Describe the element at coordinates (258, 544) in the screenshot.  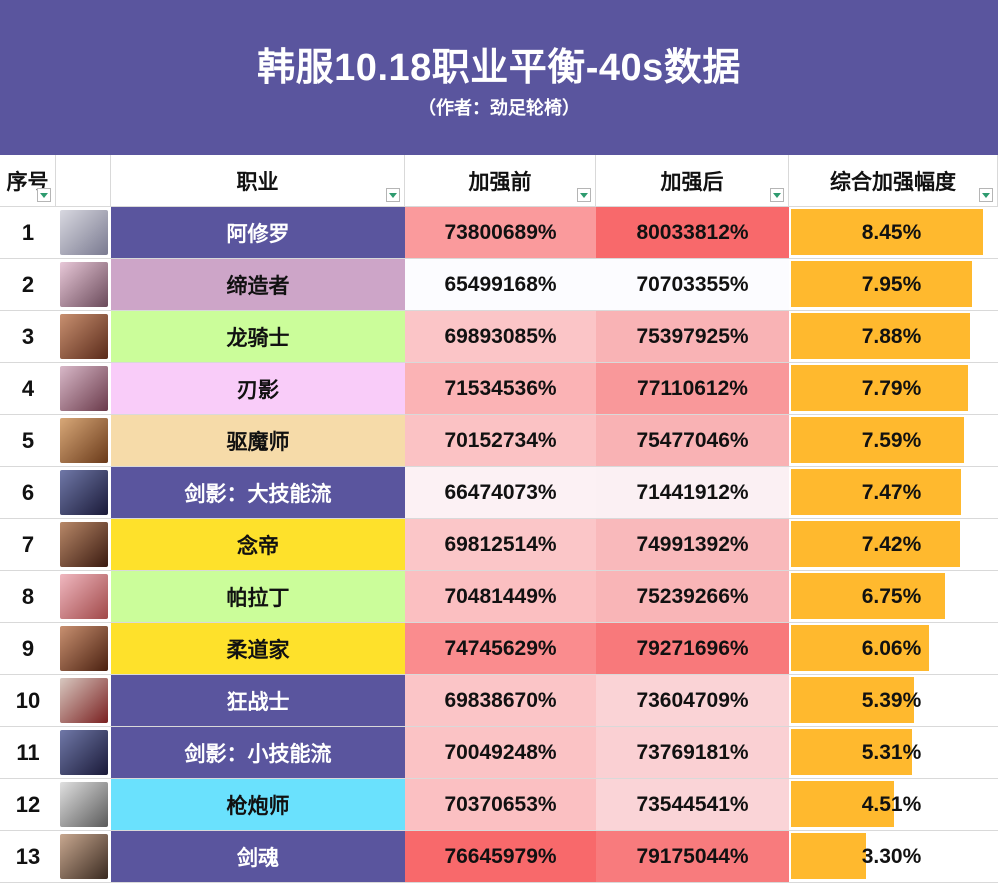
I see `job-name-cell: 念帝` at that location.